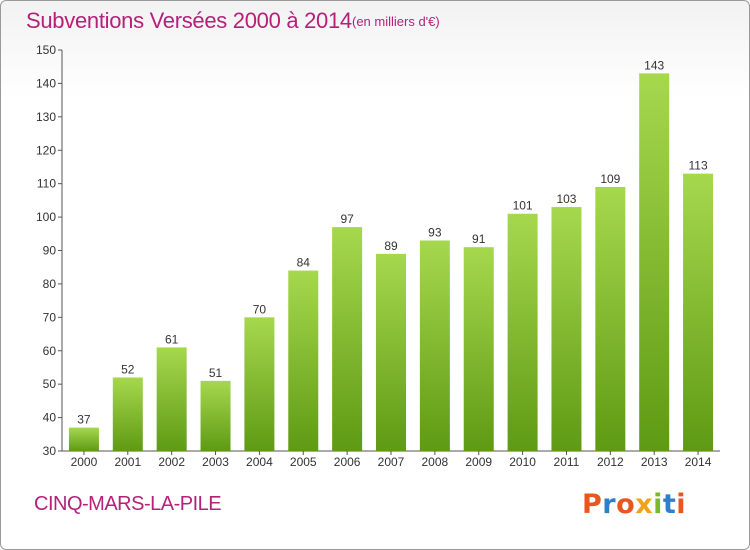  I want to click on bar-2004, so click(259, 384).